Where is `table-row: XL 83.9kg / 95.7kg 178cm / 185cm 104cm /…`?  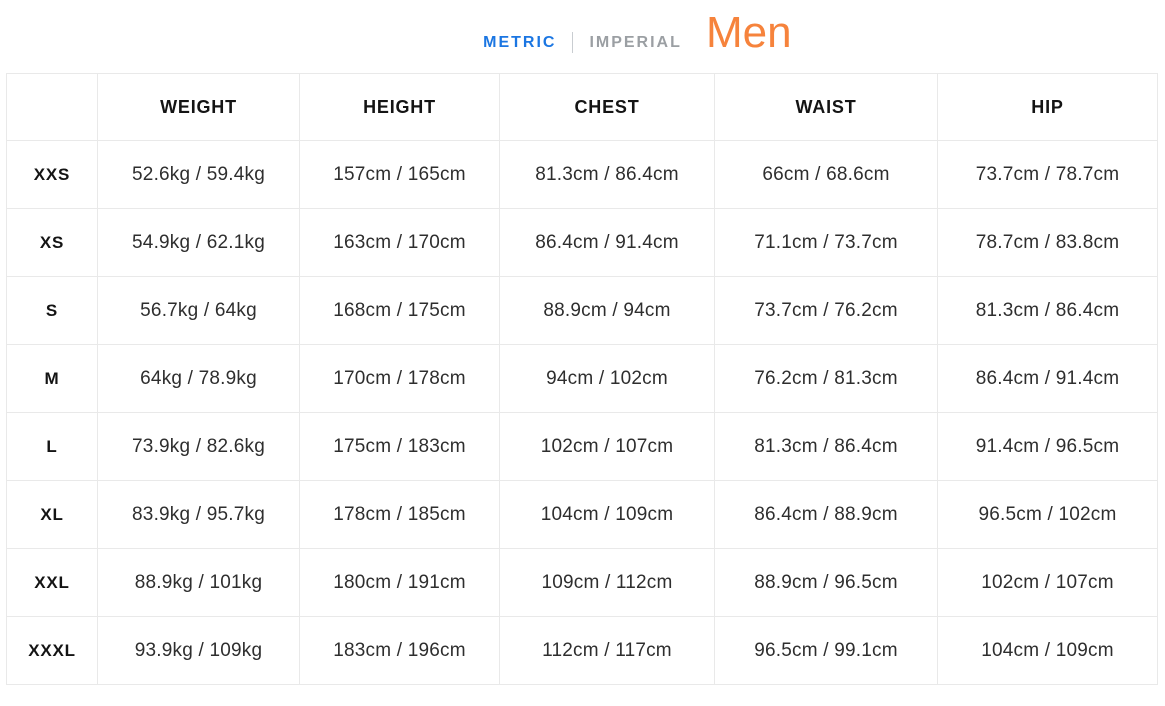
table-row: XL 83.9kg / 95.7kg 178cm / 185cm 104cm /… is located at coordinates (582, 514).